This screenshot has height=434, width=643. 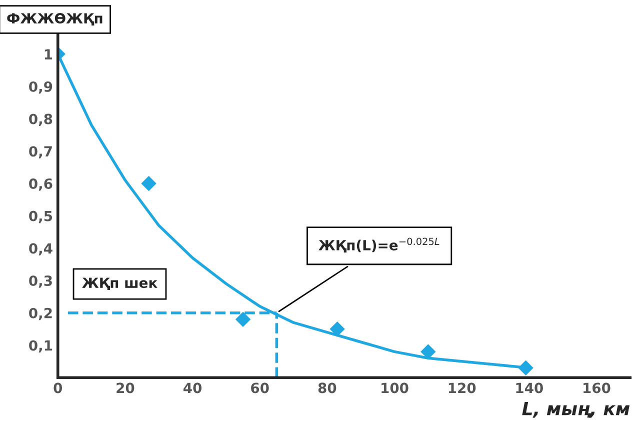 What do you see at coordinates (58, 388) in the screenshot?
I see `x-tick-label: 0` at bounding box center [58, 388].